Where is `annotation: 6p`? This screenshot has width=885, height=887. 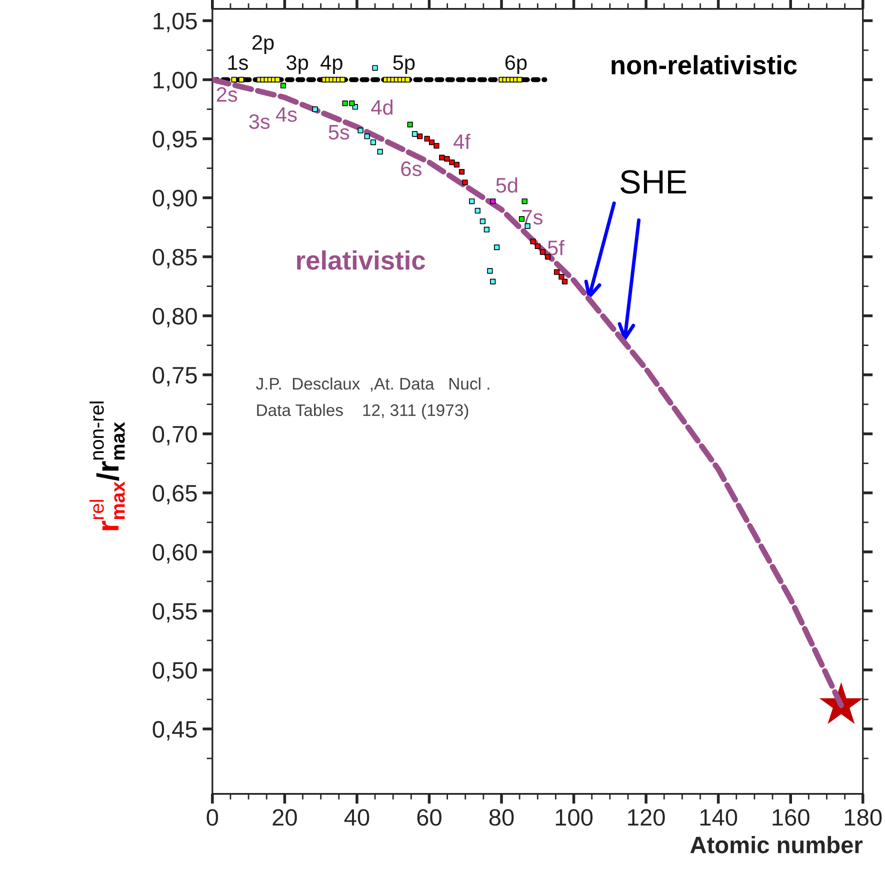
annotation: 6p is located at coordinates (516, 64).